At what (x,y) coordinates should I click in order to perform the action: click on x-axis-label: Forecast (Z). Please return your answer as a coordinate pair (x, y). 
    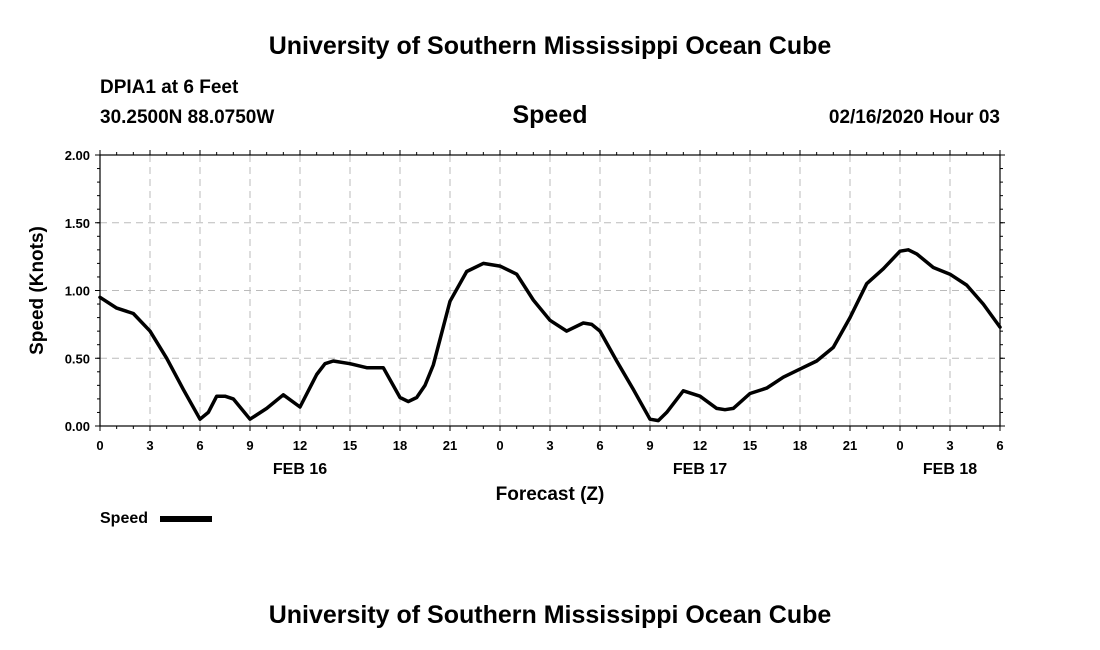
    Looking at the image, I should click on (550, 494).